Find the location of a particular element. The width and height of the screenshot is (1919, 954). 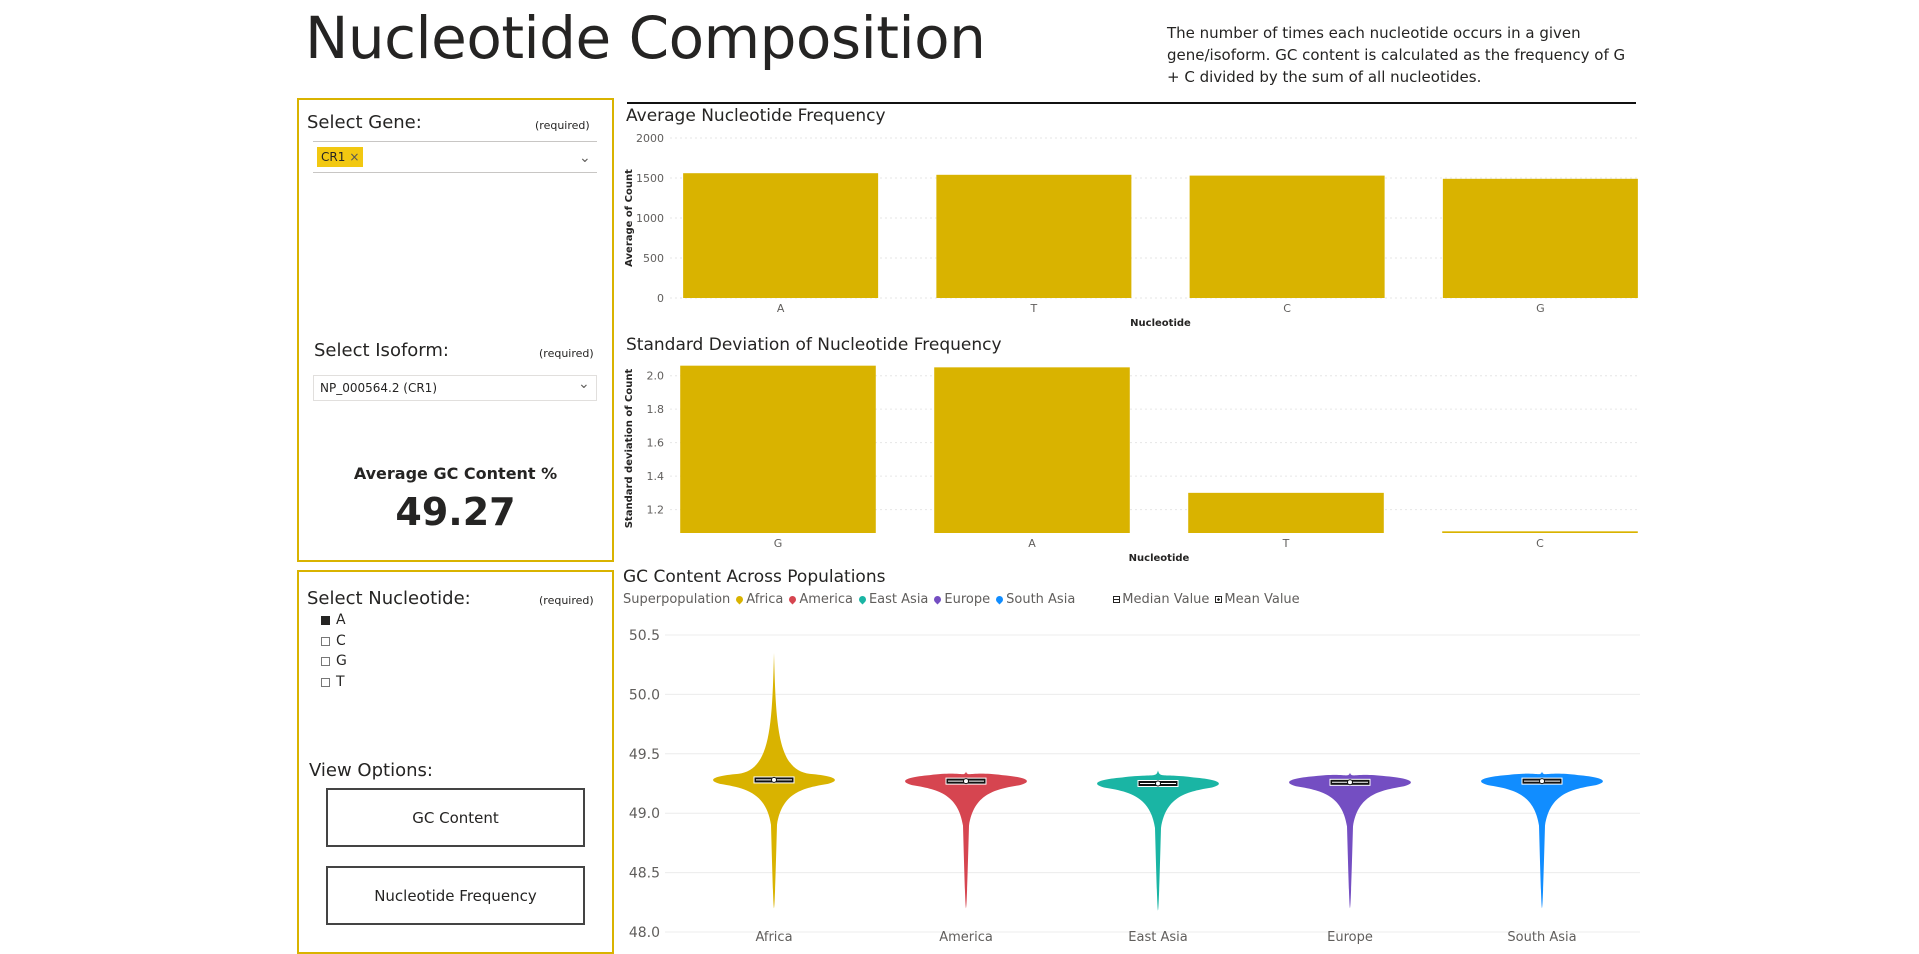

y-tick-label: 50.5 is located at coordinates (644, 636).